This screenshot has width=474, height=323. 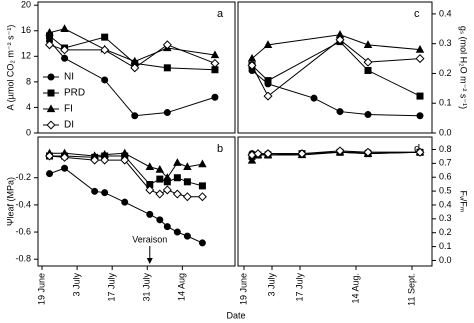 What do you see at coordinates (243, 289) in the screenshot?
I see `x-tick-label: 19 June` at bounding box center [243, 289].